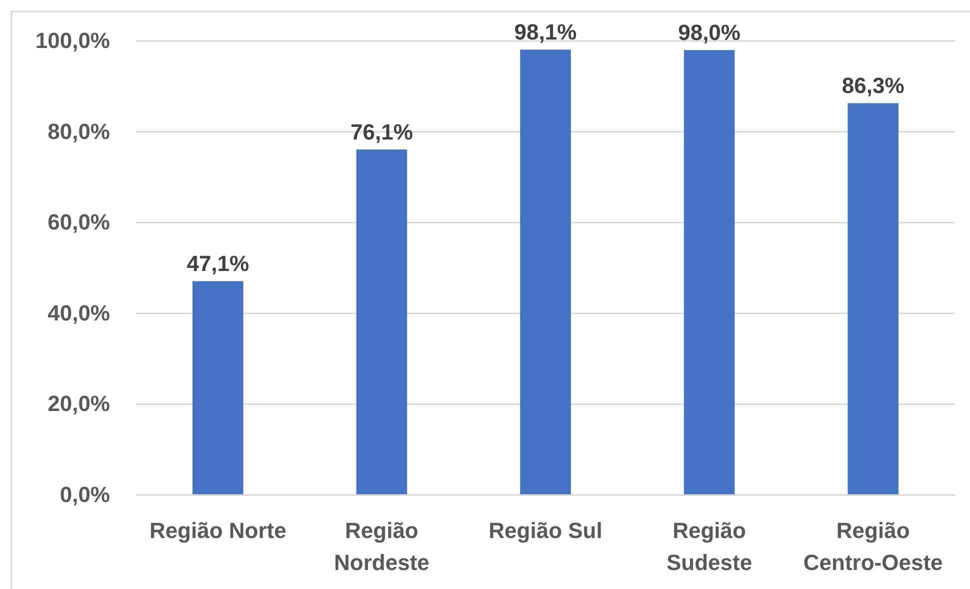 This screenshot has width=970, height=589. Describe the element at coordinates (382, 546) in the screenshot. I see `x-tick-label: Região Nordeste` at that location.